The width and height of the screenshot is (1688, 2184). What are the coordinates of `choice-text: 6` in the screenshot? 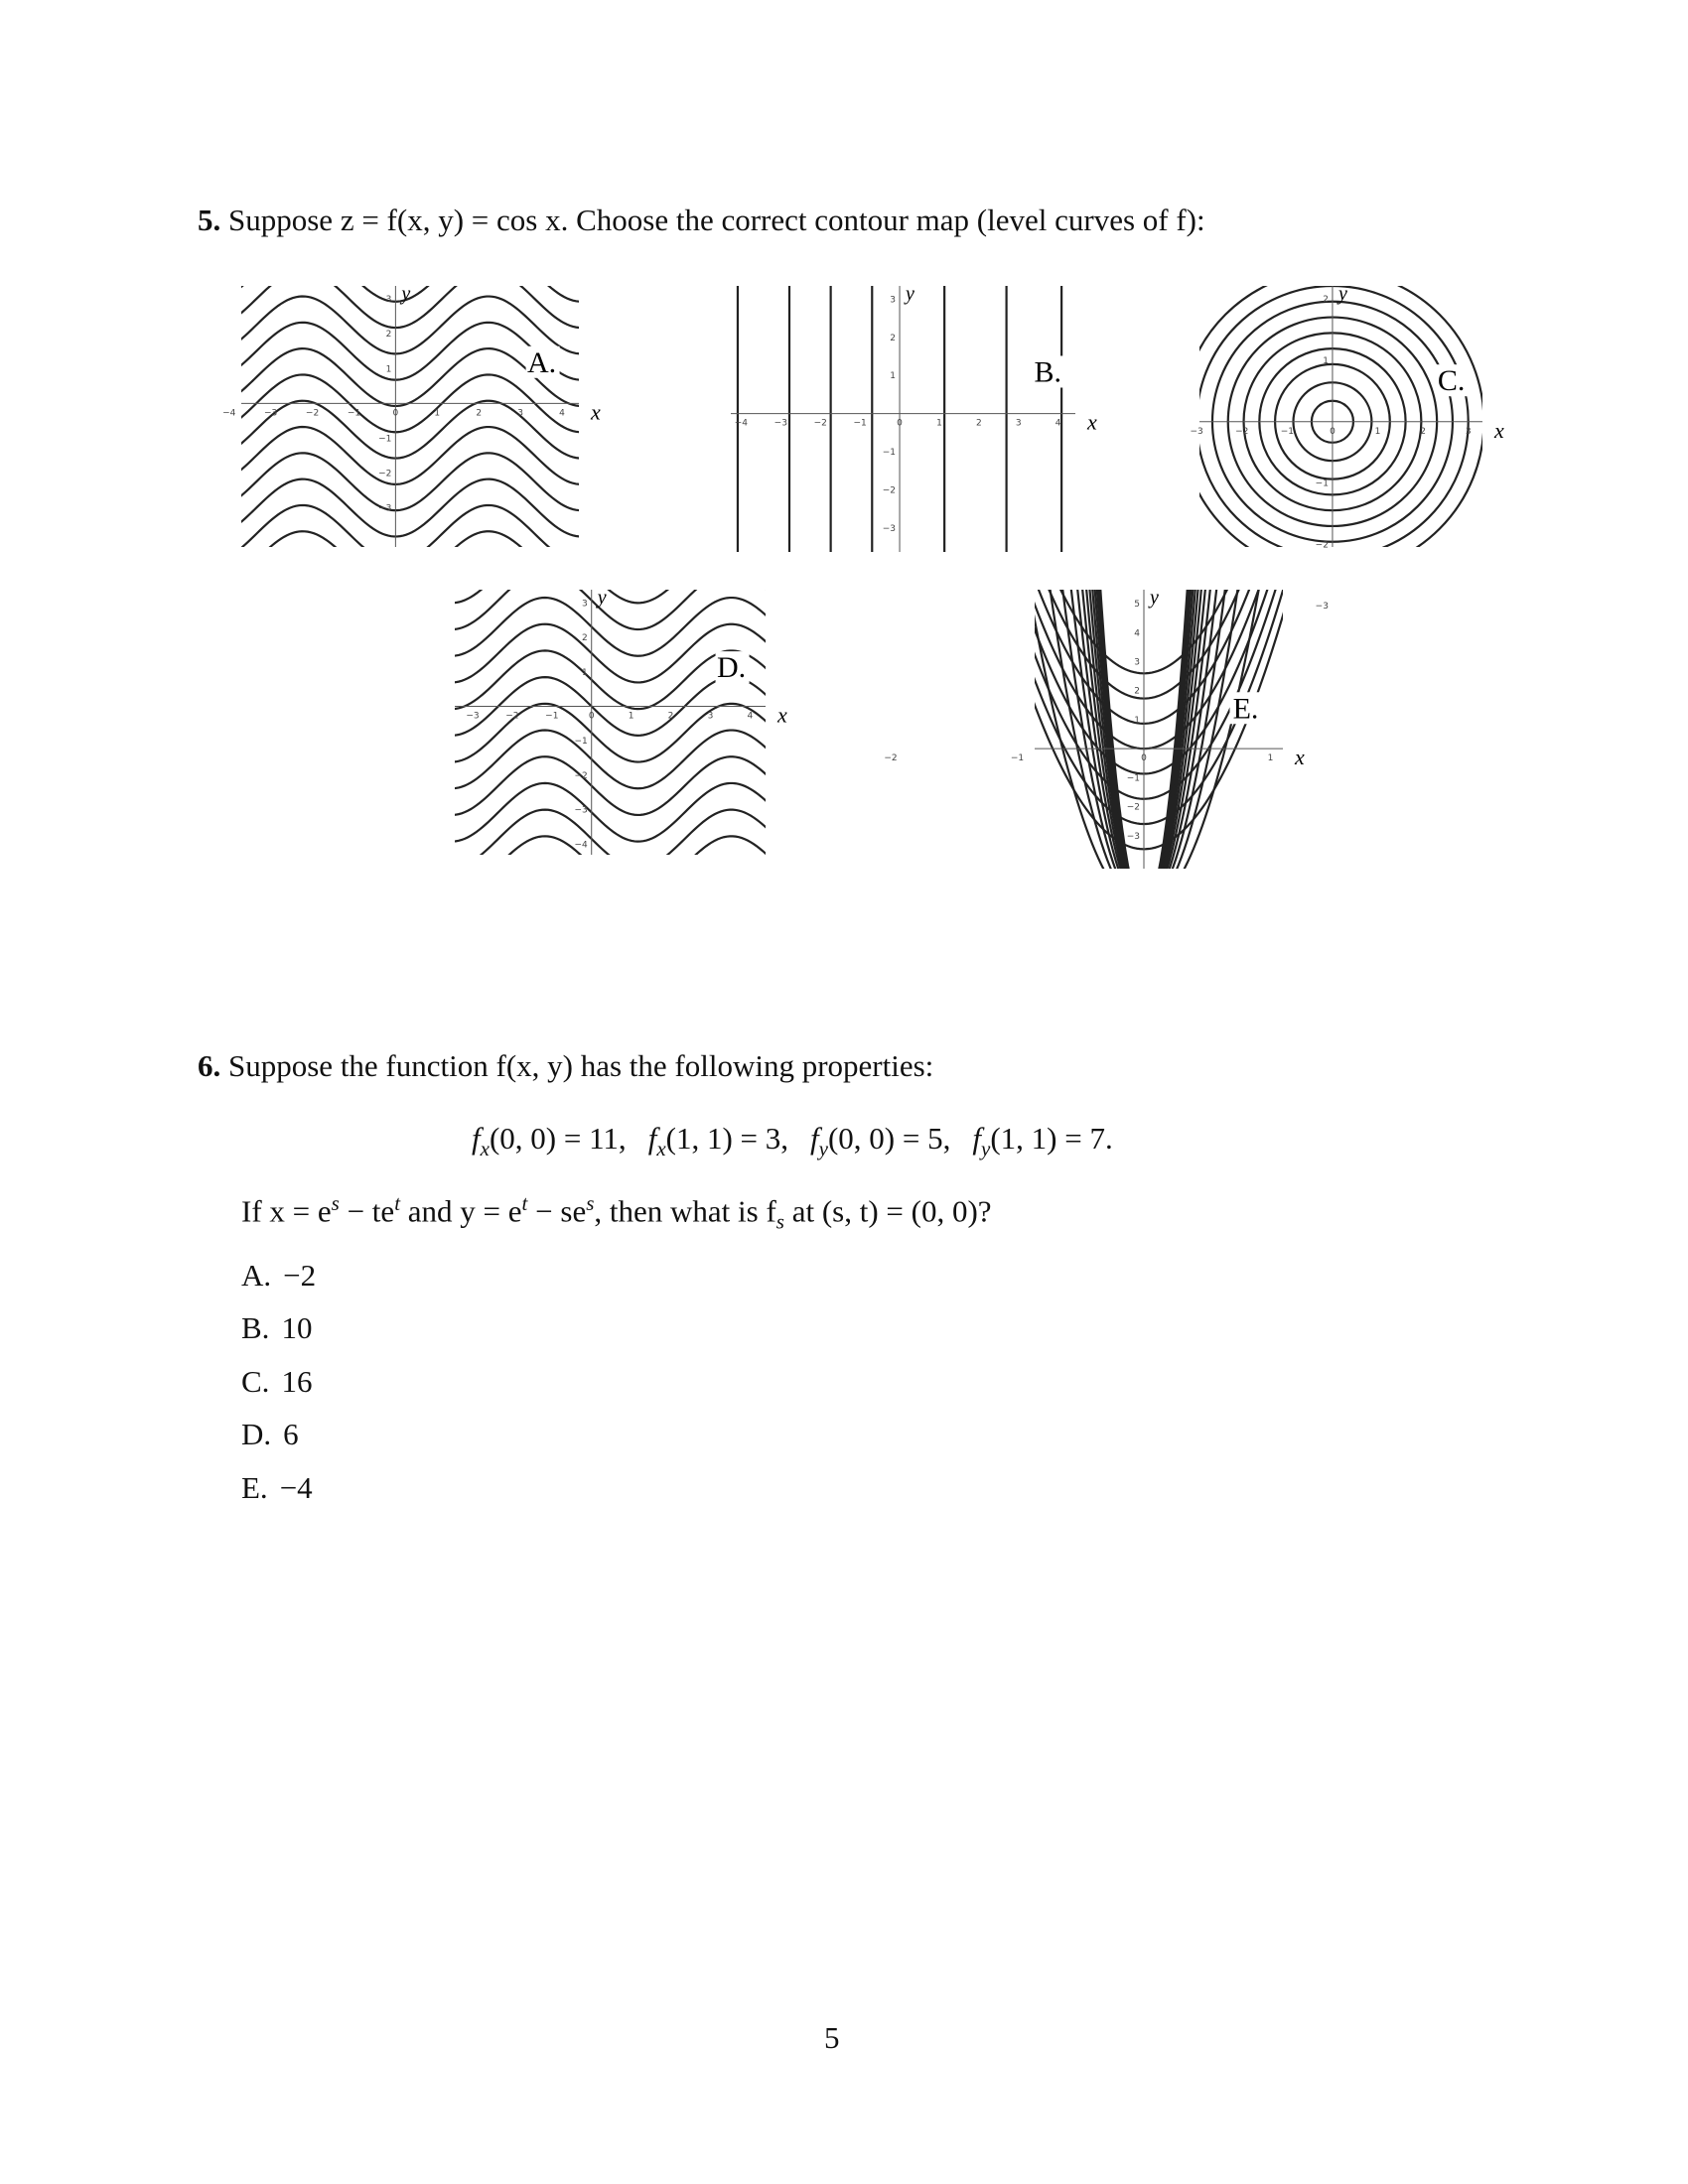 It's located at (291, 1434).